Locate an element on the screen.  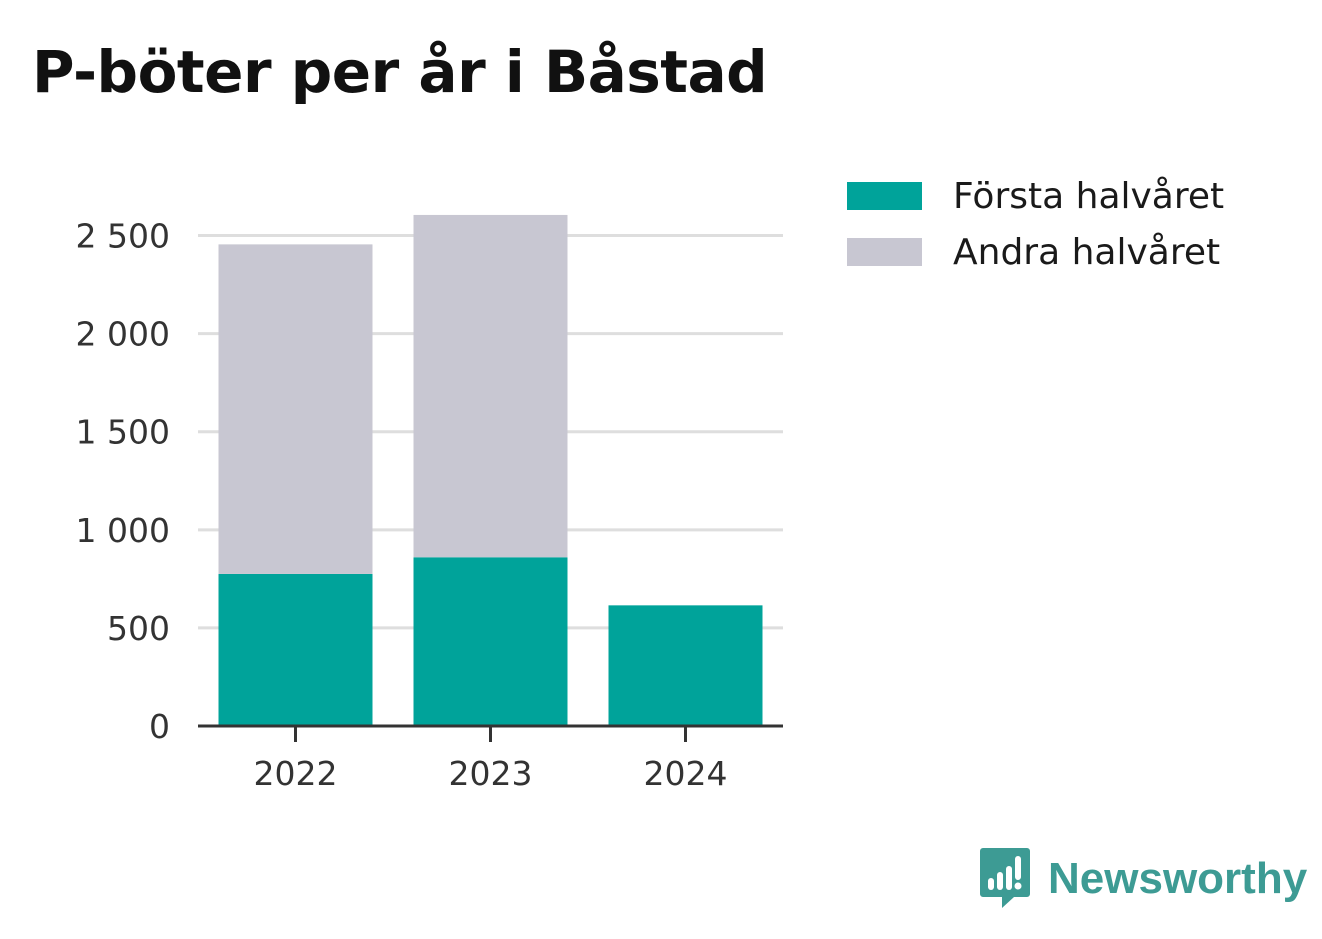
legend-label-second-half: Andra halvåret is located at coordinates (1087, 252).